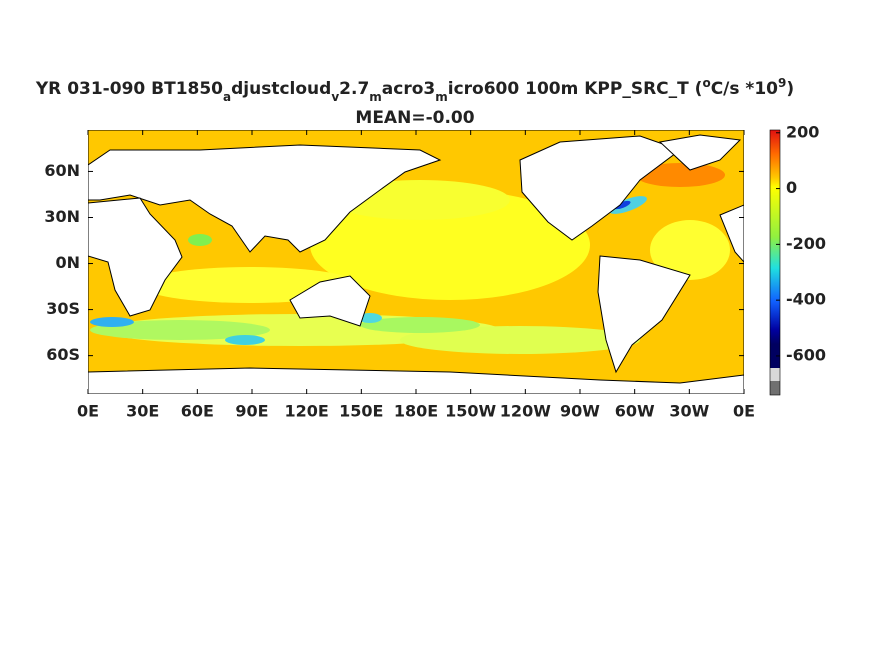  What do you see at coordinates (802, 131) in the screenshot?
I see `colorbar-tick-label: 200` at bounding box center [802, 131].